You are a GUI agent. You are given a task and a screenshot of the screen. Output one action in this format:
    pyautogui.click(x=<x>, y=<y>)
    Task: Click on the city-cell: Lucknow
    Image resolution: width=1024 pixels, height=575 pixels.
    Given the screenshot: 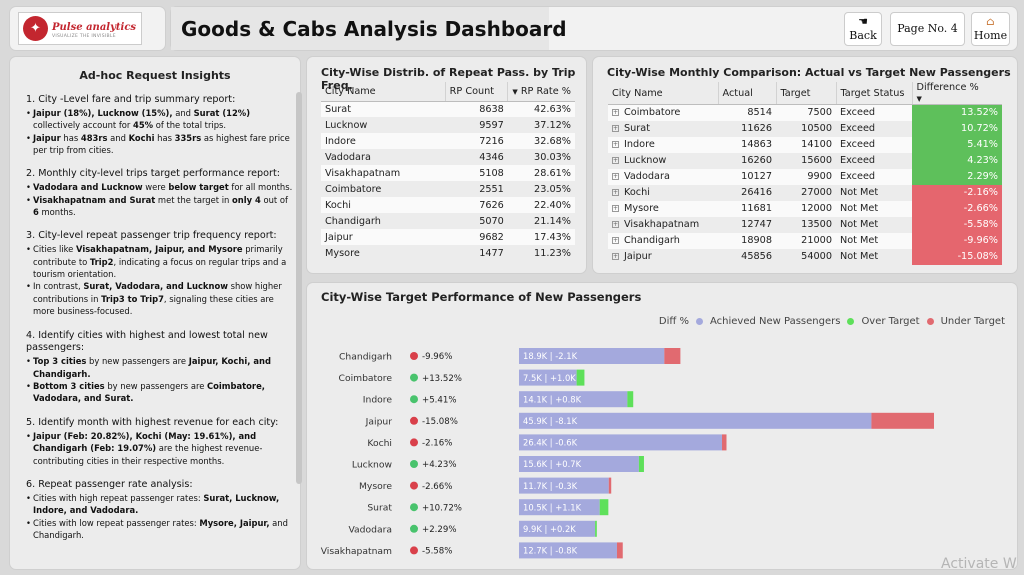 What is the action you would take?
    pyautogui.click(x=383, y=125)
    